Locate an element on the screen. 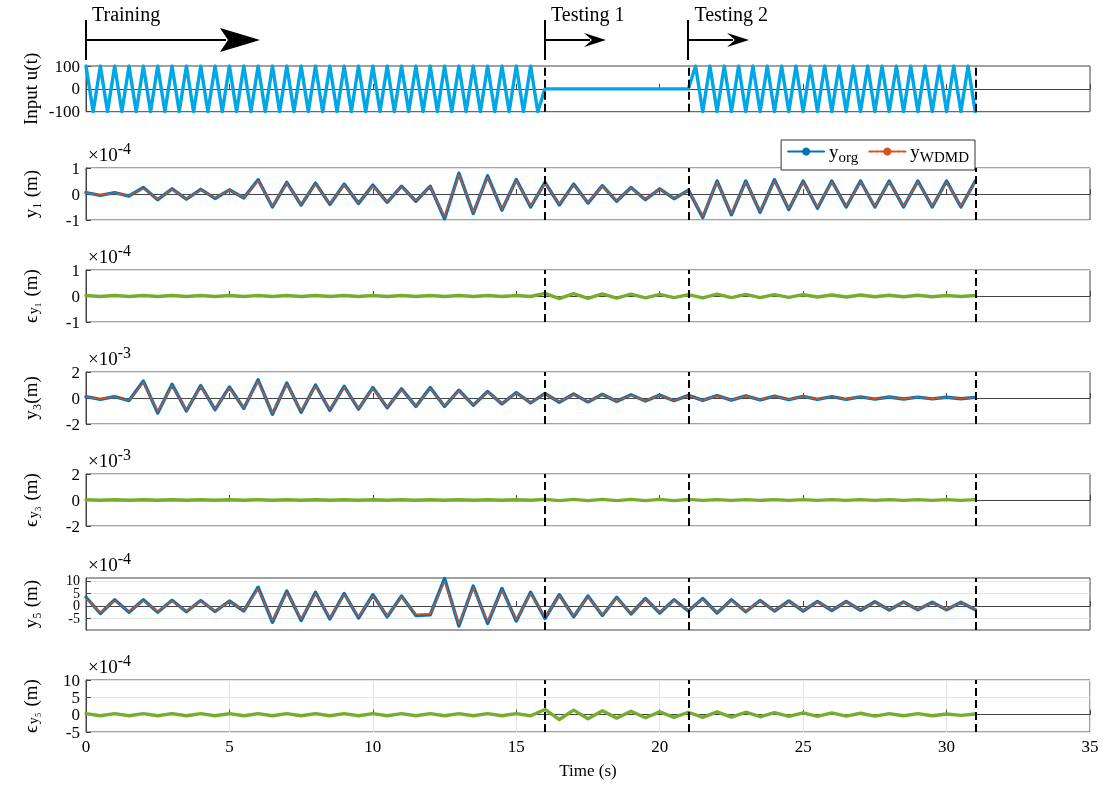 The image size is (1103, 795). text: Testing 1 is located at coordinates (587, 14).